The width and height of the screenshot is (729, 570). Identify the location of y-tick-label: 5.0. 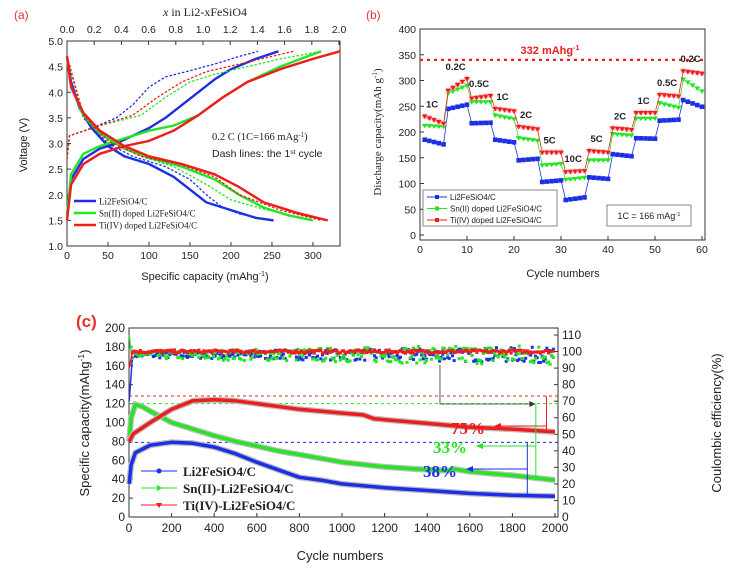
(55, 42).